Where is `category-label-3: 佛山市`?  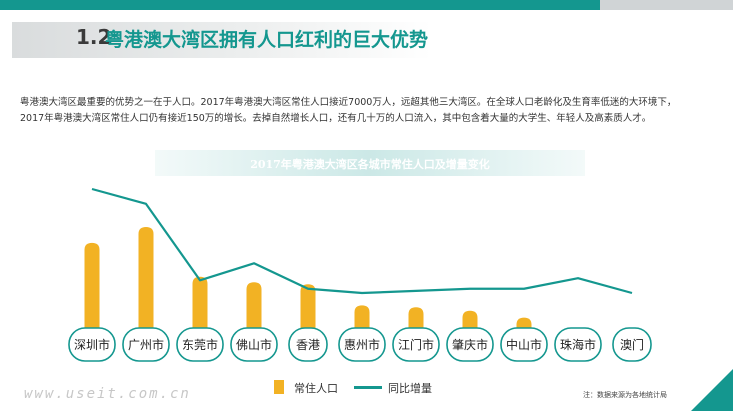 category-label-3: 佛山市 is located at coordinates (254, 344).